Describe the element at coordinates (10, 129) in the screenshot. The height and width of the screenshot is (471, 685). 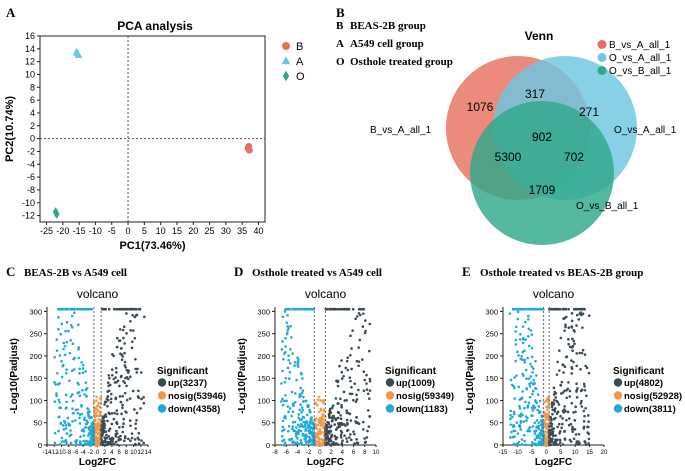
I see `pca-ylabel: PC2(10.74%)` at that location.